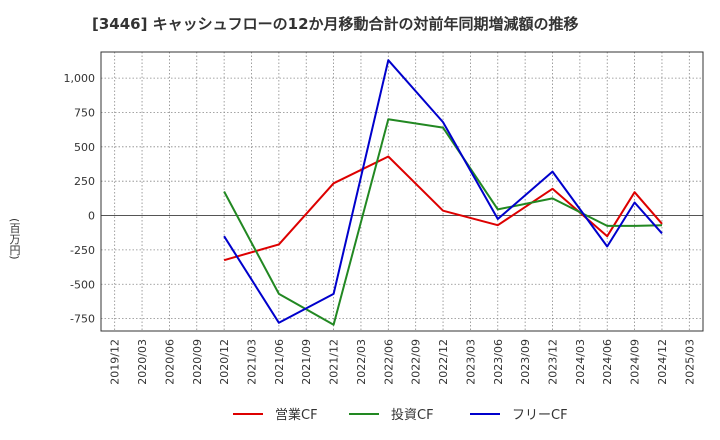  Describe the element at coordinates (689, 362) in the screenshot. I see `x-tick-label: 2025/03` at that location.